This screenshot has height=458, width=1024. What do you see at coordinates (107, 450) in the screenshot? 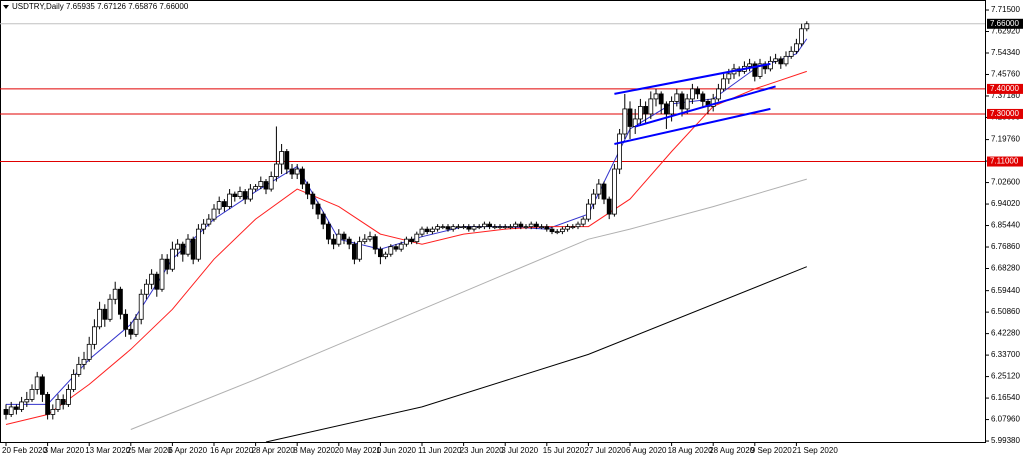
I see `x-tick-label: 13 Mar 2020` at bounding box center [107, 450].